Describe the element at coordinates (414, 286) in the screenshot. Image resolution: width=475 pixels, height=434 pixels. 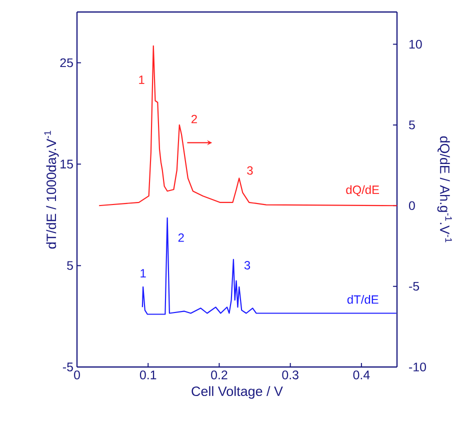
I see `y2-tick-label: -5` at that location.